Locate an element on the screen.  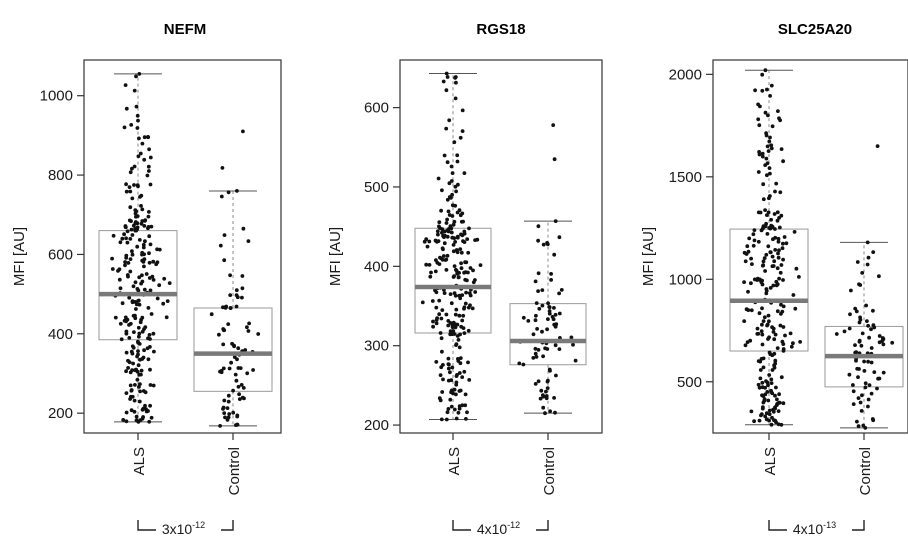
chart-title: NEFM is located at coordinates (185, 29).